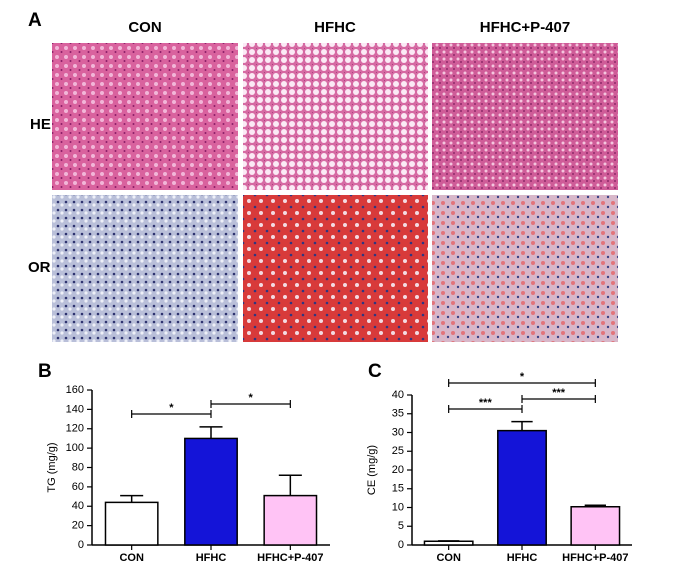 This screenshot has width=680, height=573. What do you see at coordinates (75, 429) in the screenshot?
I see `y-tick-label: 120` at bounding box center [75, 429].